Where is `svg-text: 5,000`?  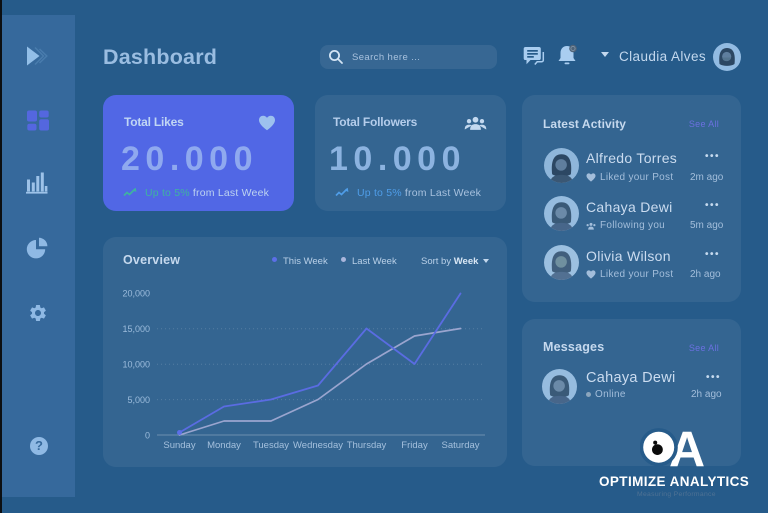 svg-text: 5,000 is located at coordinates (138, 400).